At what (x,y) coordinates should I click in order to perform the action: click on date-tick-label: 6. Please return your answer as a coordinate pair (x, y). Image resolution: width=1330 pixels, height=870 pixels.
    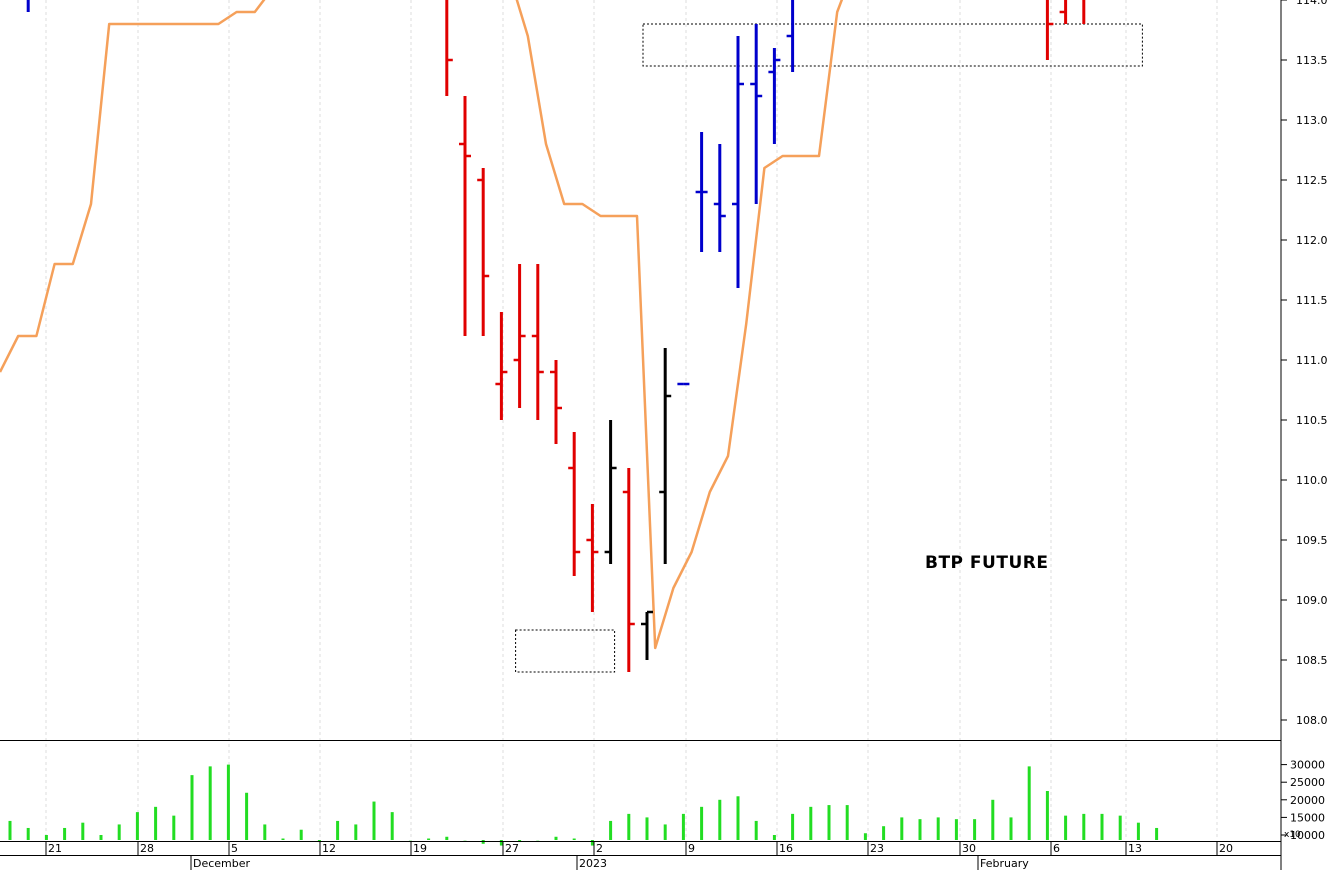
    Looking at the image, I should click on (1056, 848).